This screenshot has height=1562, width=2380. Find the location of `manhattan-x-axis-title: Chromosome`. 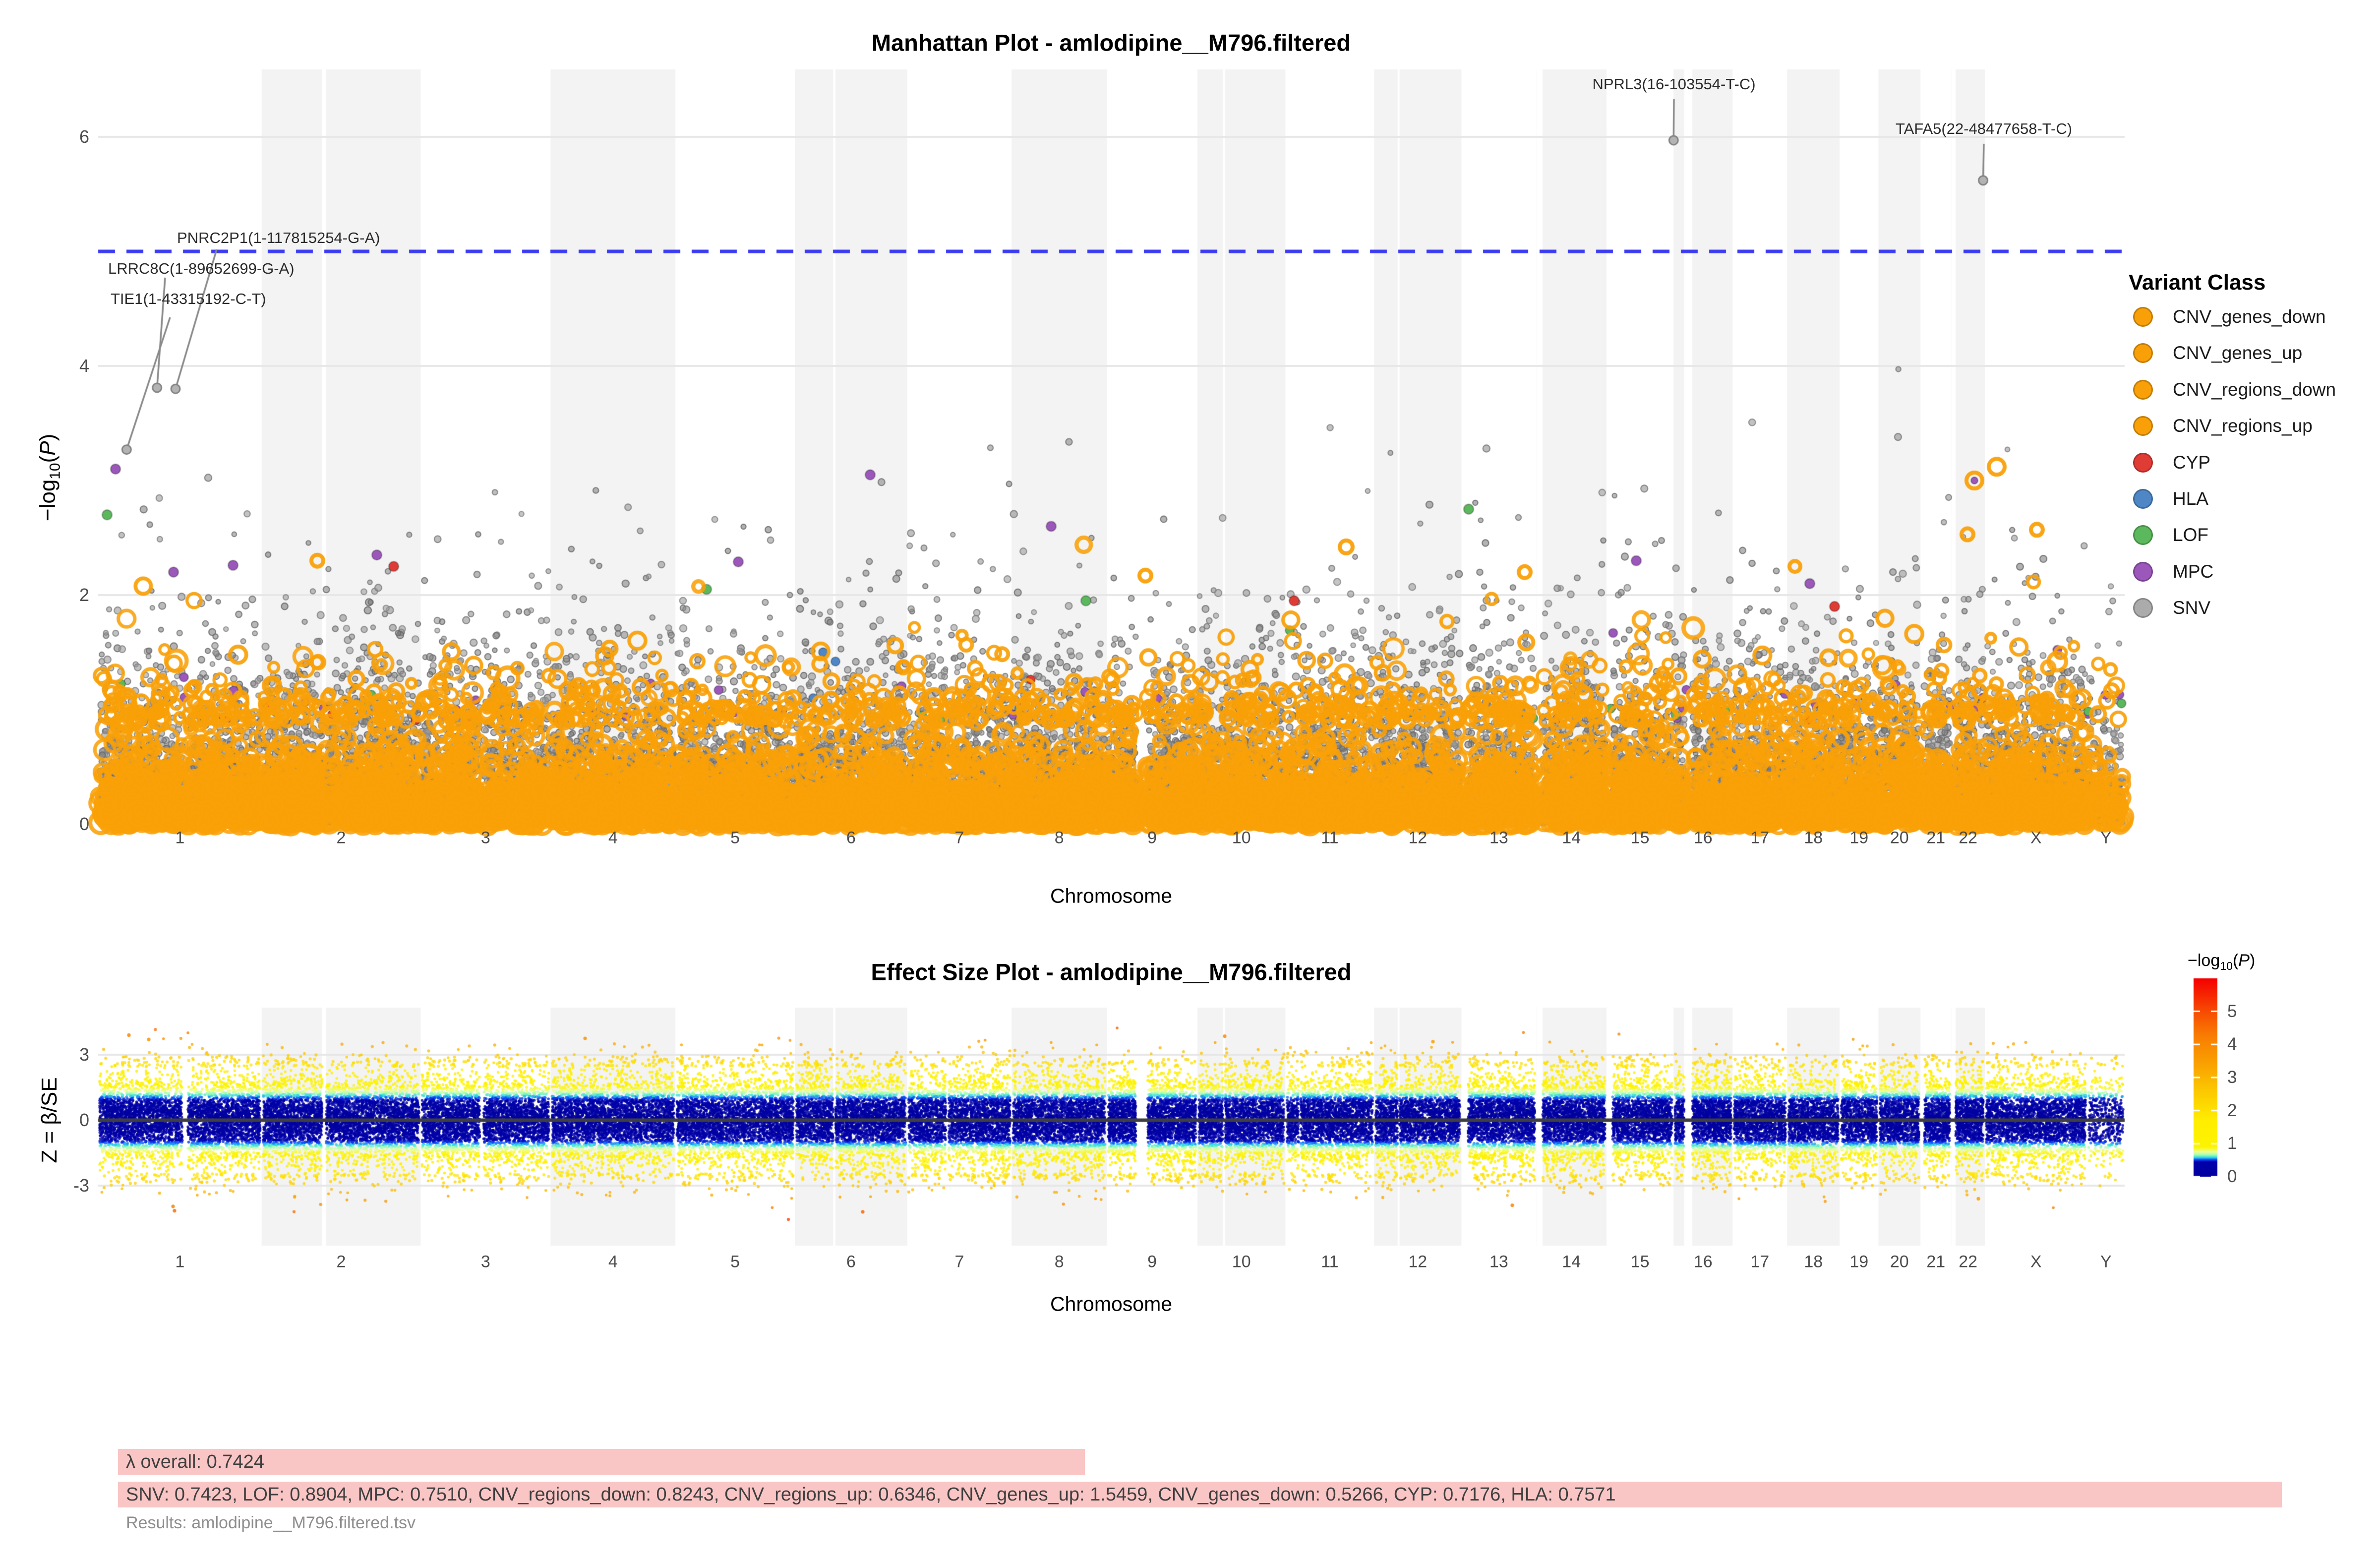

manhattan-x-axis-title: Chromosome is located at coordinates (1111, 895).